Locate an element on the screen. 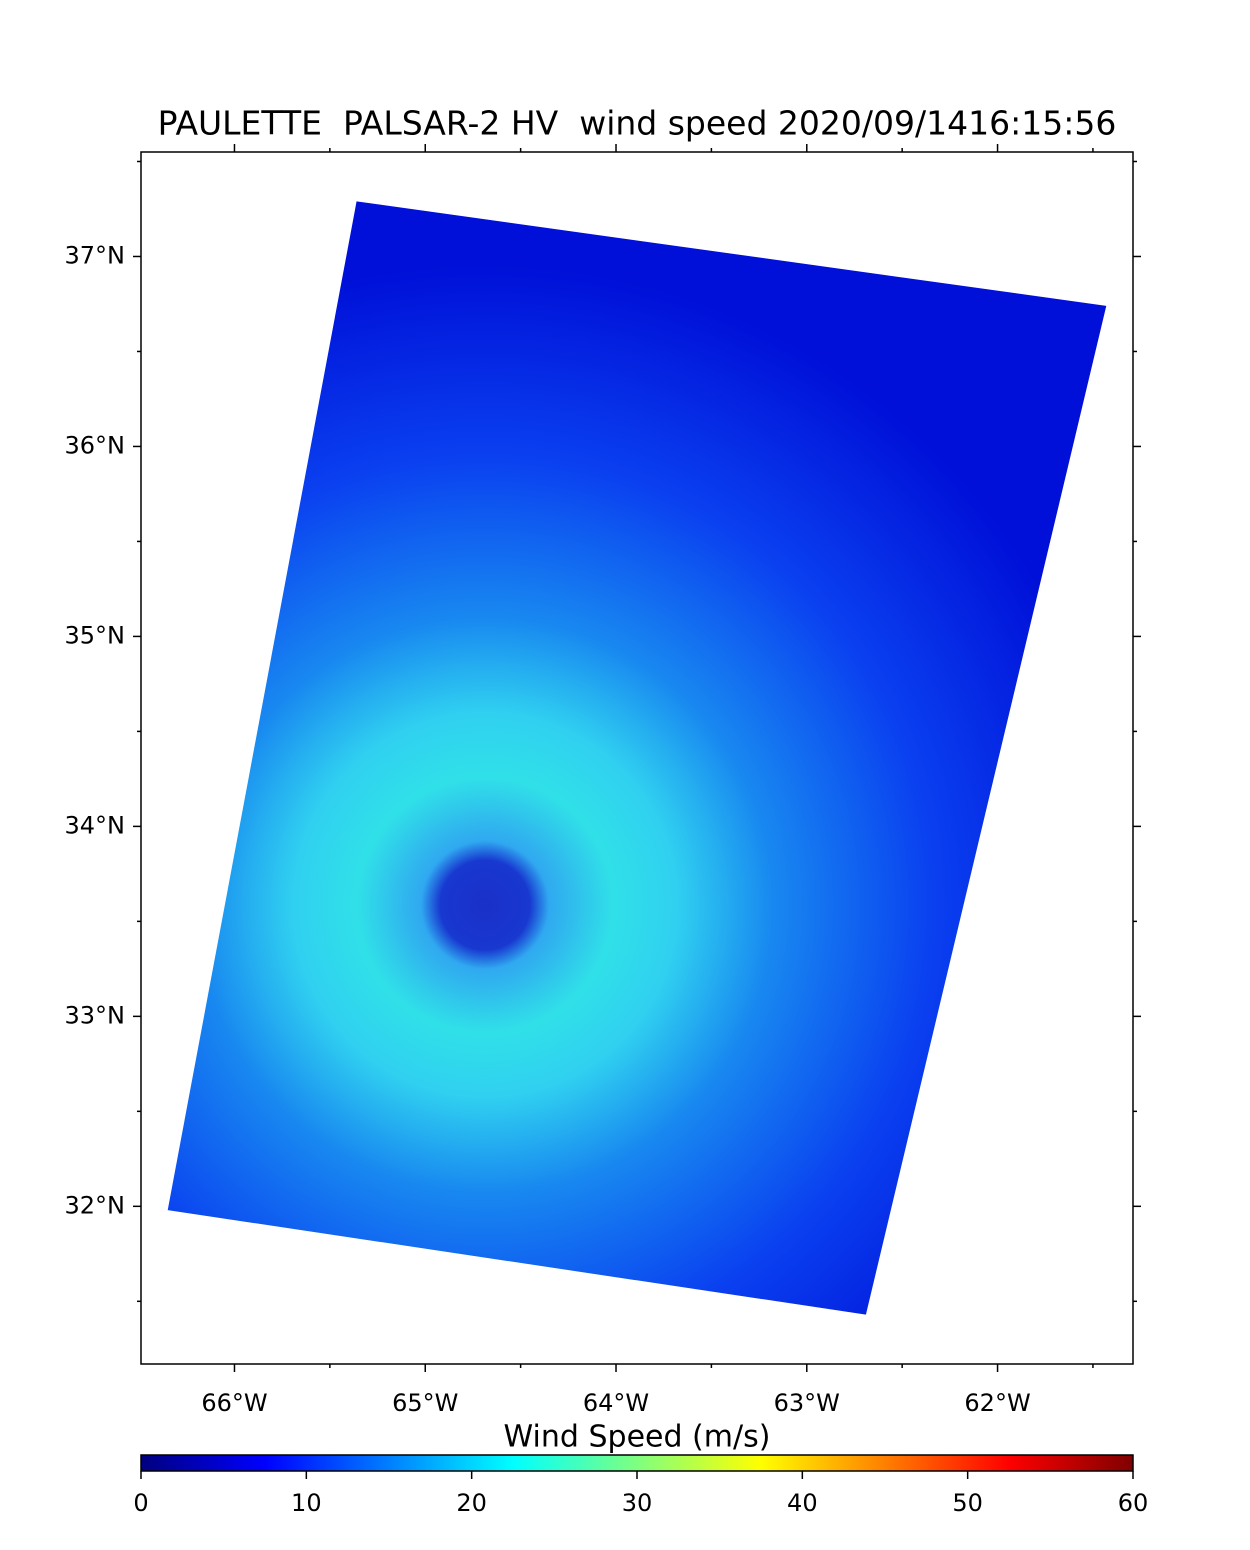  colorbar-tick-label: 20 is located at coordinates (471, 1503).